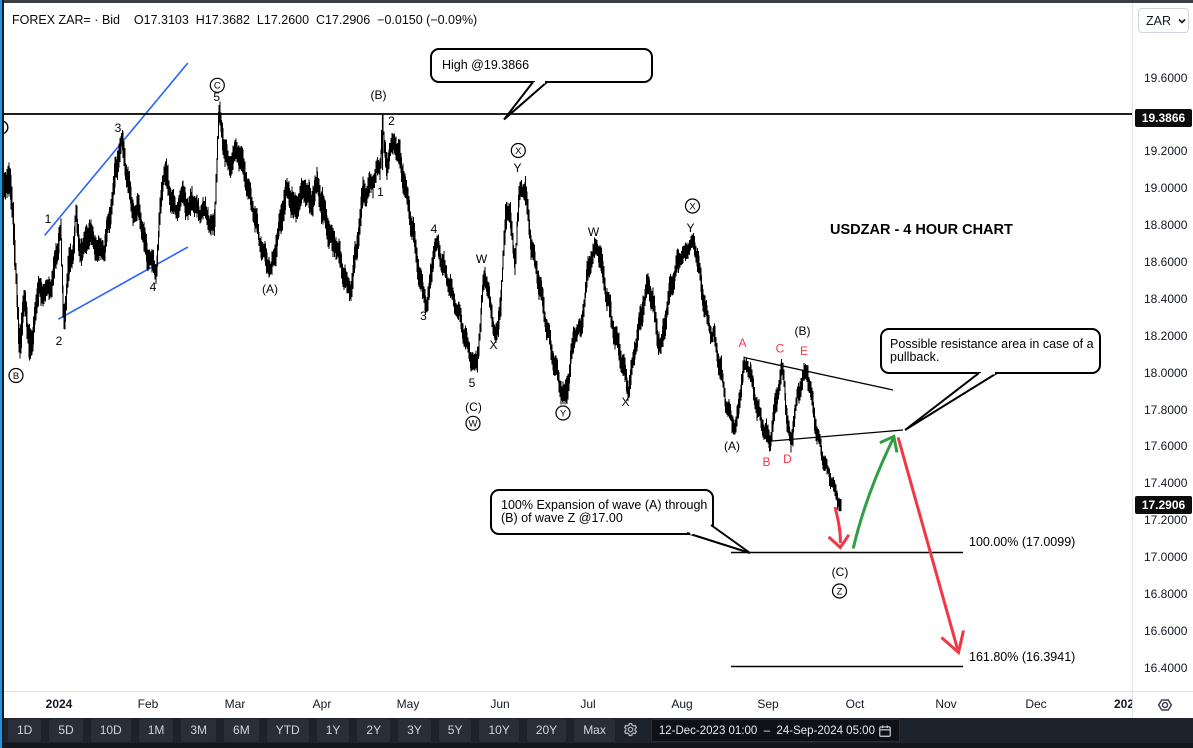  Describe the element at coordinates (1022, 542) in the screenshot. I see `svg-text: 100.00% (17.0099)` at that location.